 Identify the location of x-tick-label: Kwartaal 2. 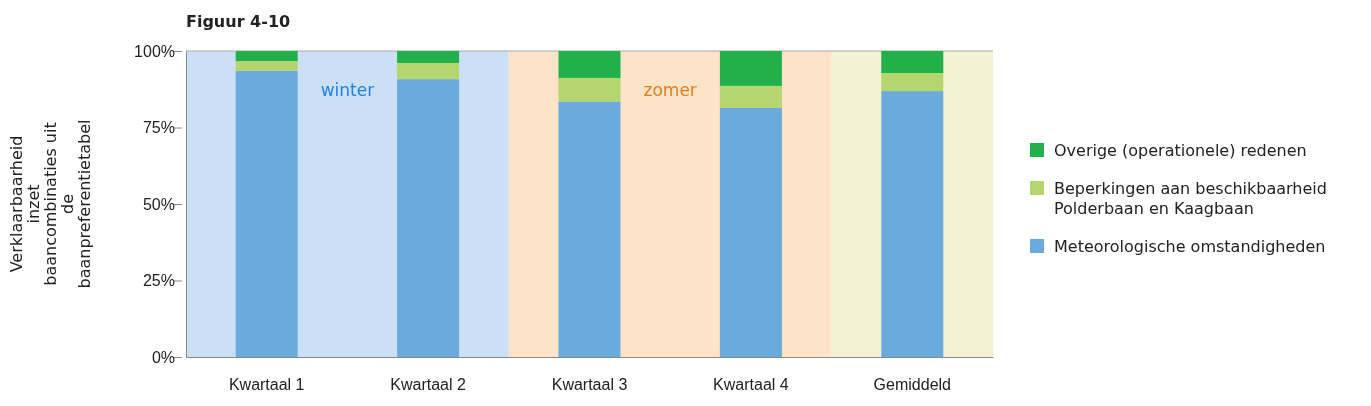
(428, 385).